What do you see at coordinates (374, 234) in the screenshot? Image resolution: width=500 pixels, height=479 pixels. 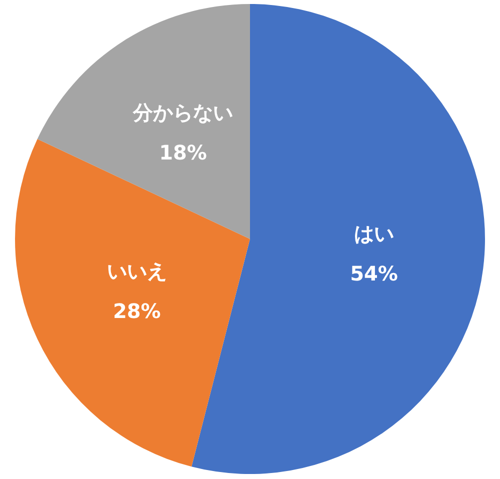 I see `slice-label: はい` at bounding box center [374, 234].